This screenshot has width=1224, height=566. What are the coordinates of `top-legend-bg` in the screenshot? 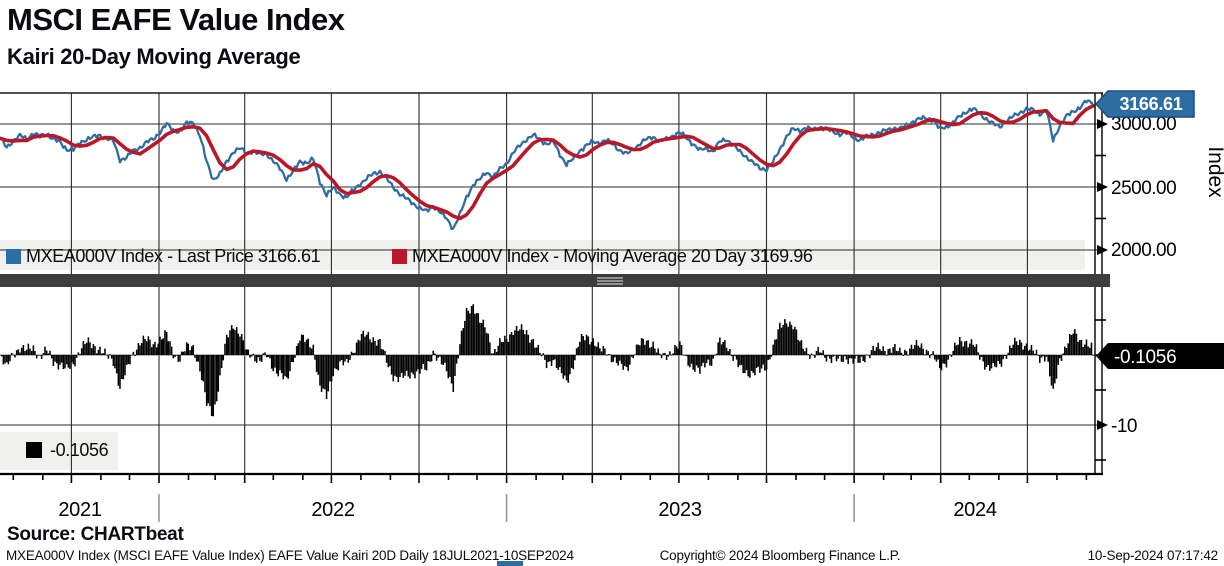 It's located at (542, 255).